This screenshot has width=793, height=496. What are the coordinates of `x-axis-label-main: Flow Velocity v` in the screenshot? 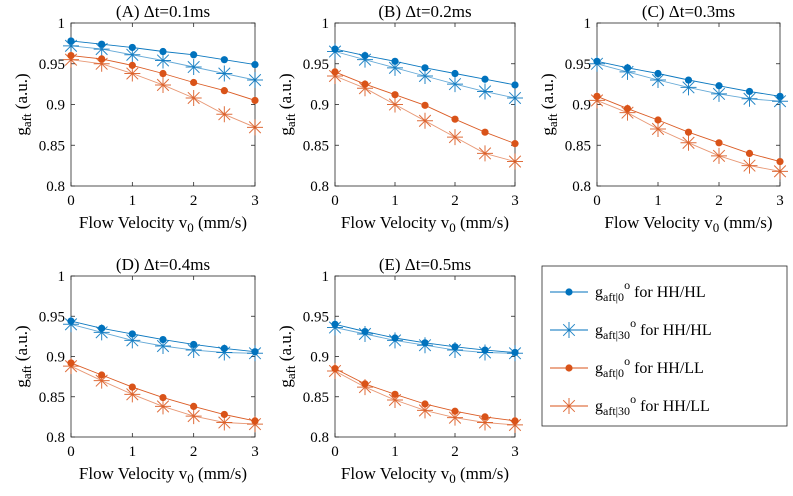 It's located at (133, 473).